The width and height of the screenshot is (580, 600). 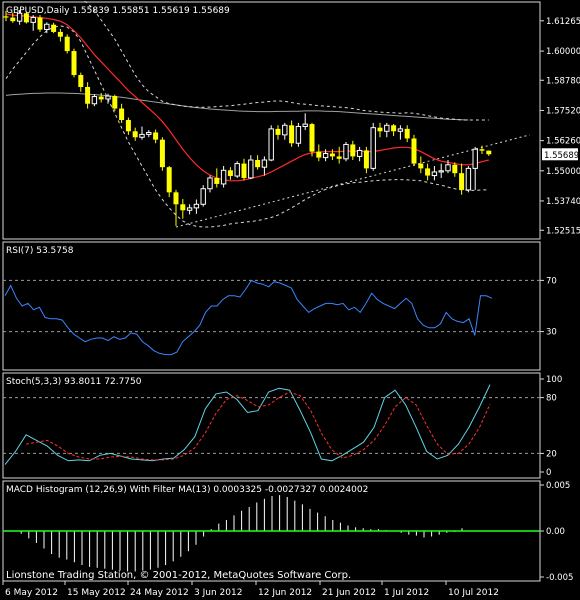 What do you see at coordinates (563, 22) in the screenshot?
I see `price-axis-label: 1.61265` at bounding box center [563, 22].